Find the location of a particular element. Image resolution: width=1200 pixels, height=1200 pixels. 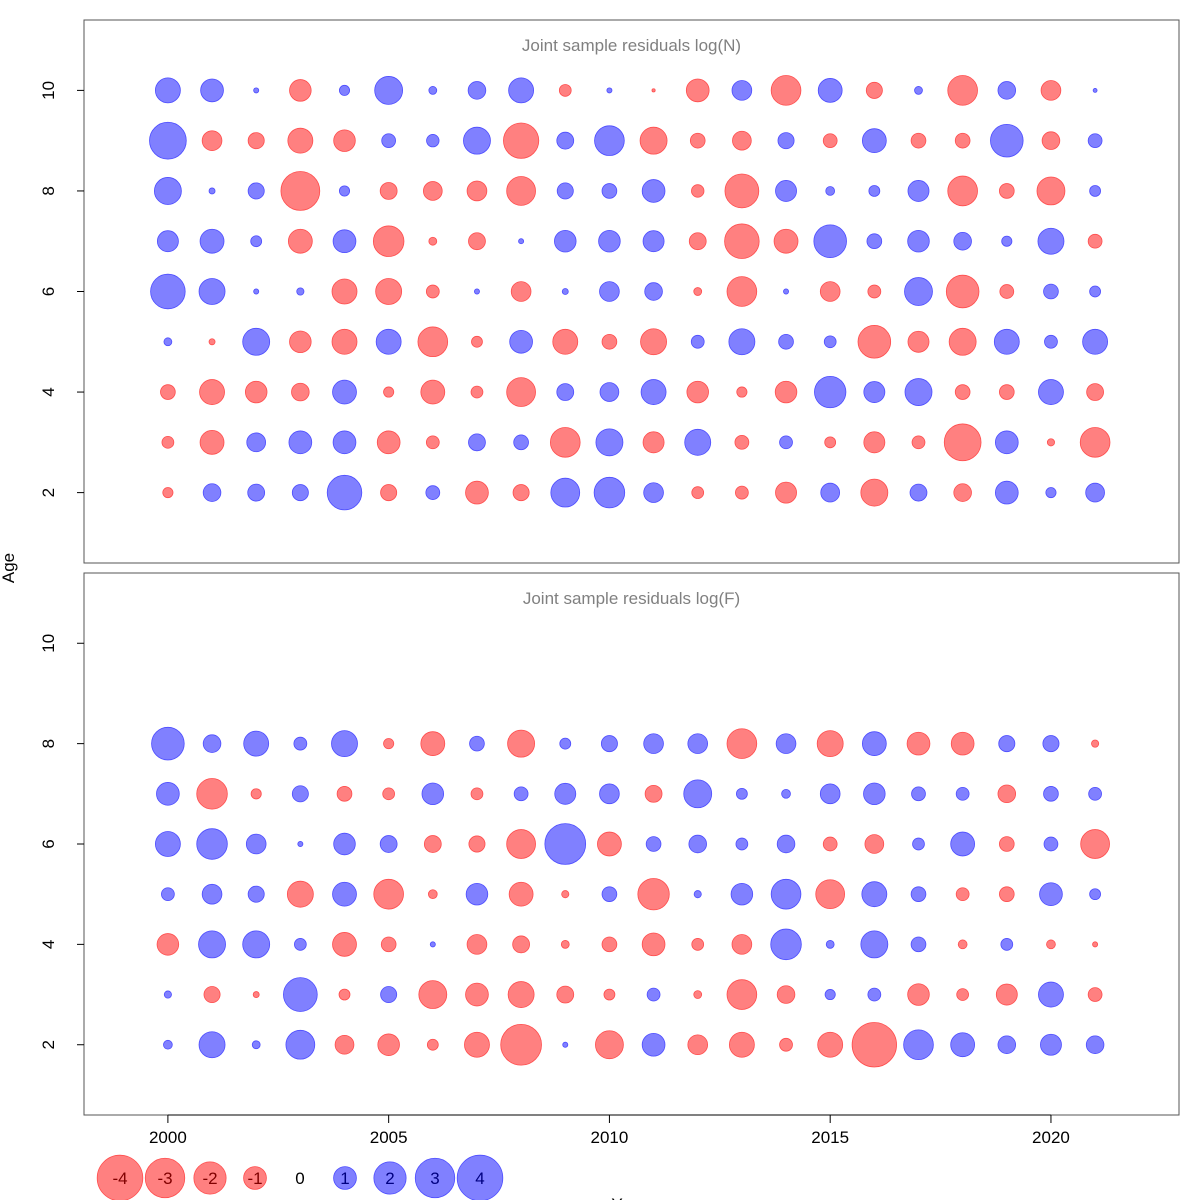

x-axis-title: Y is located at coordinates (616, 1197).